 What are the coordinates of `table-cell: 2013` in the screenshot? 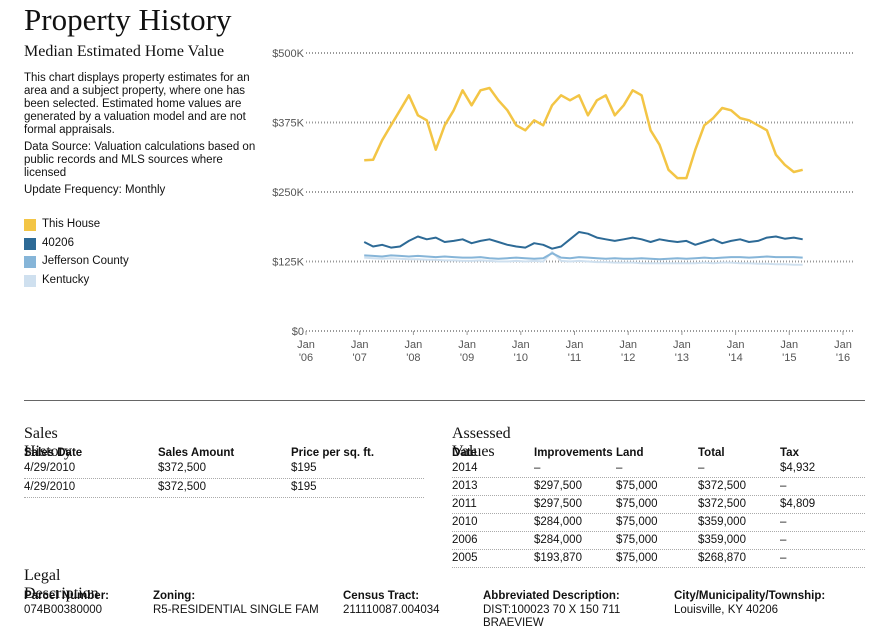 It's located at (465, 486).